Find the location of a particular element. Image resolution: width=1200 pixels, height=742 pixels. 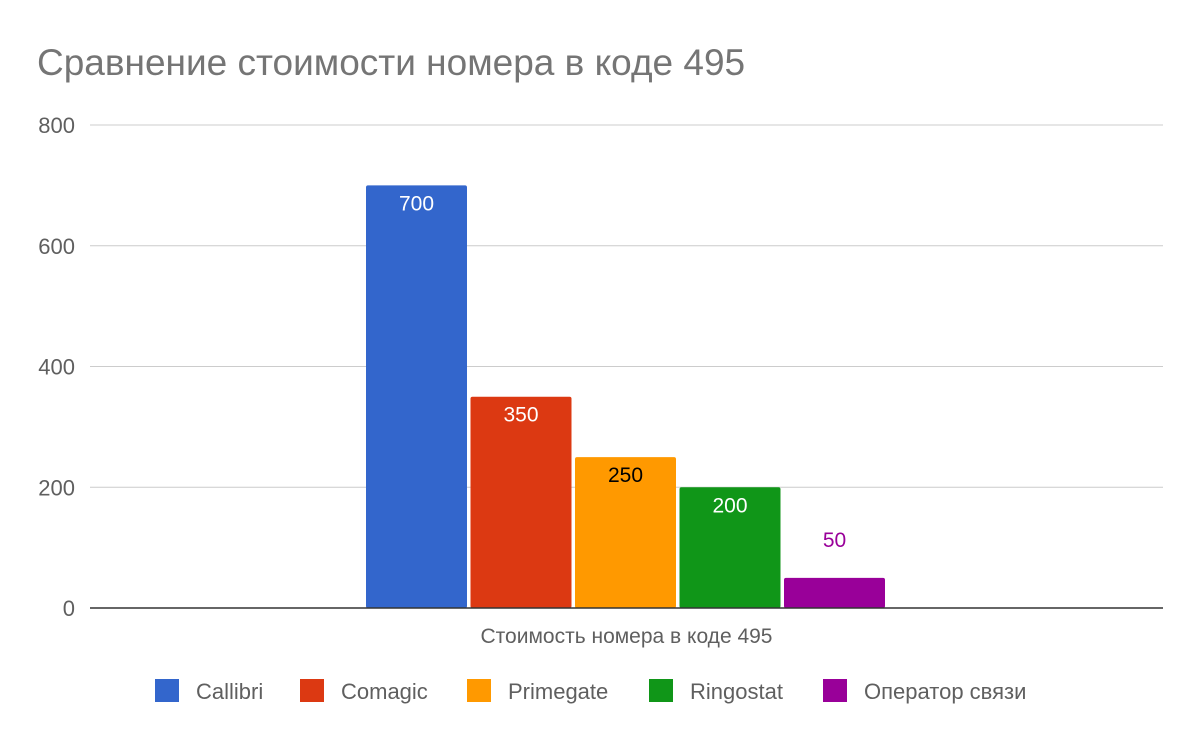

y-tick-label: 800 is located at coordinates (56, 125).